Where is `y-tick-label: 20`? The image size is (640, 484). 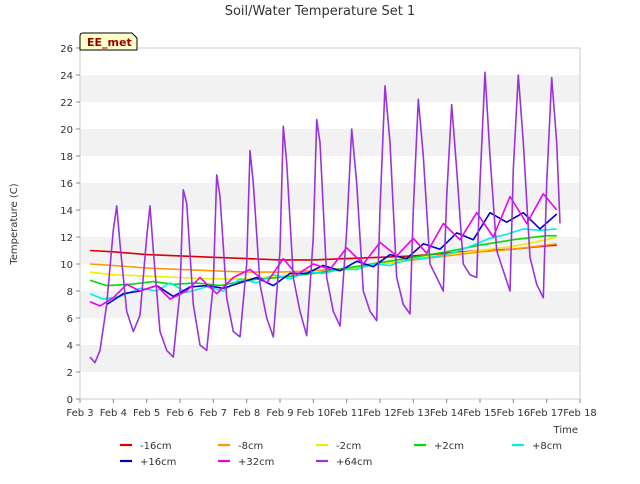 y-tick-label: 20 is located at coordinates (66, 130).